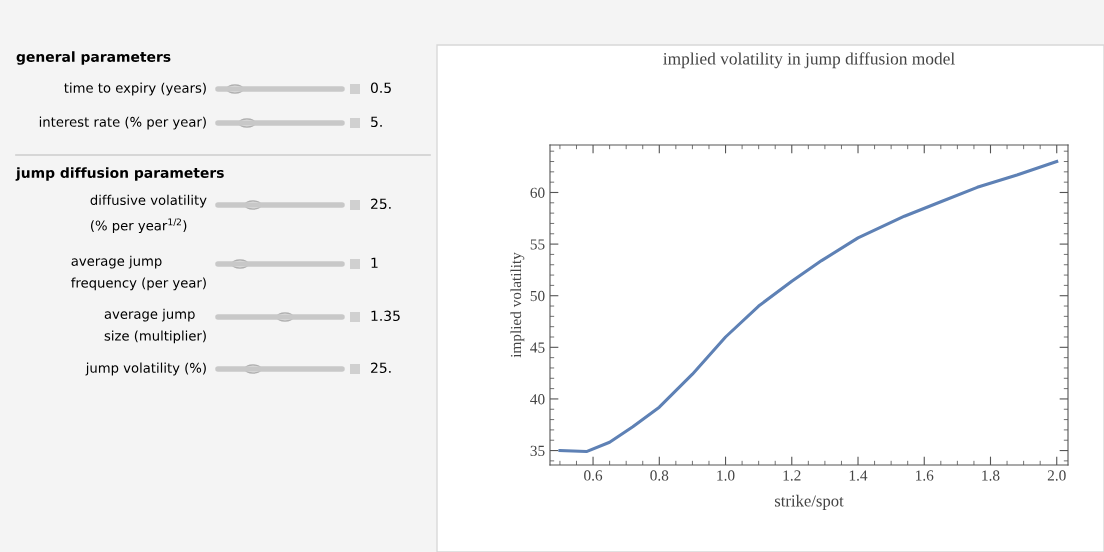 Image resolution: width=1104 pixels, height=552 pixels. What do you see at coordinates (726, 475) in the screenshot?
I see `x-tick-label: 1.0` at bounding box center [726, 475].